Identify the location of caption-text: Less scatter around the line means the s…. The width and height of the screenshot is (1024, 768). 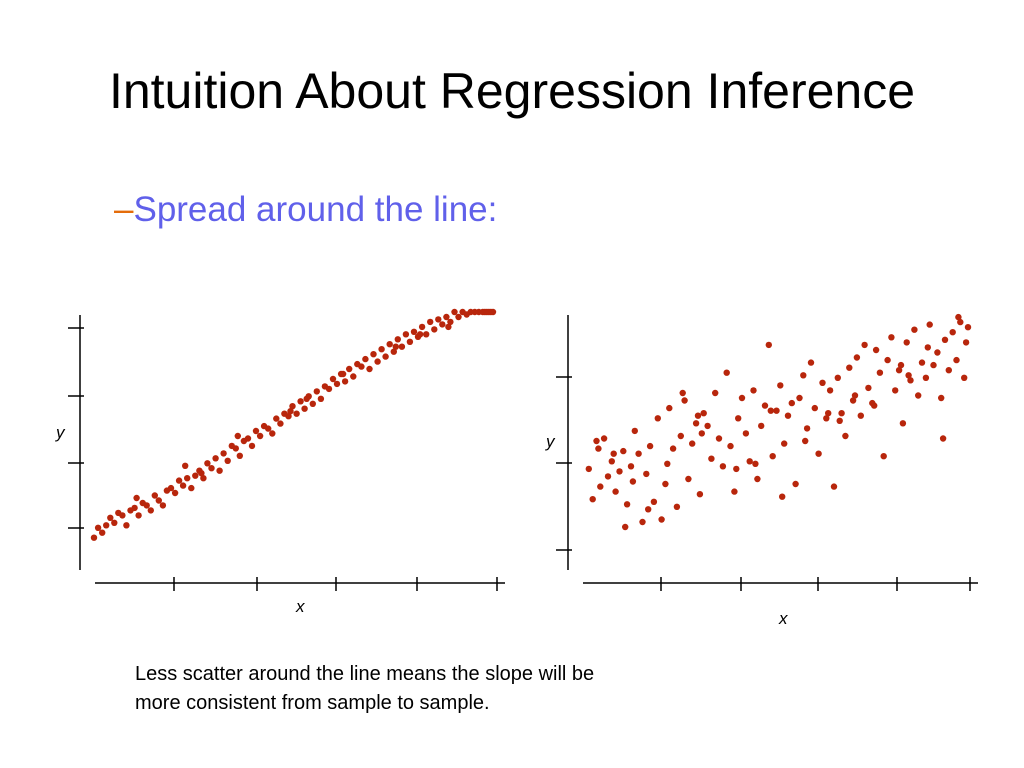
(365, 688).